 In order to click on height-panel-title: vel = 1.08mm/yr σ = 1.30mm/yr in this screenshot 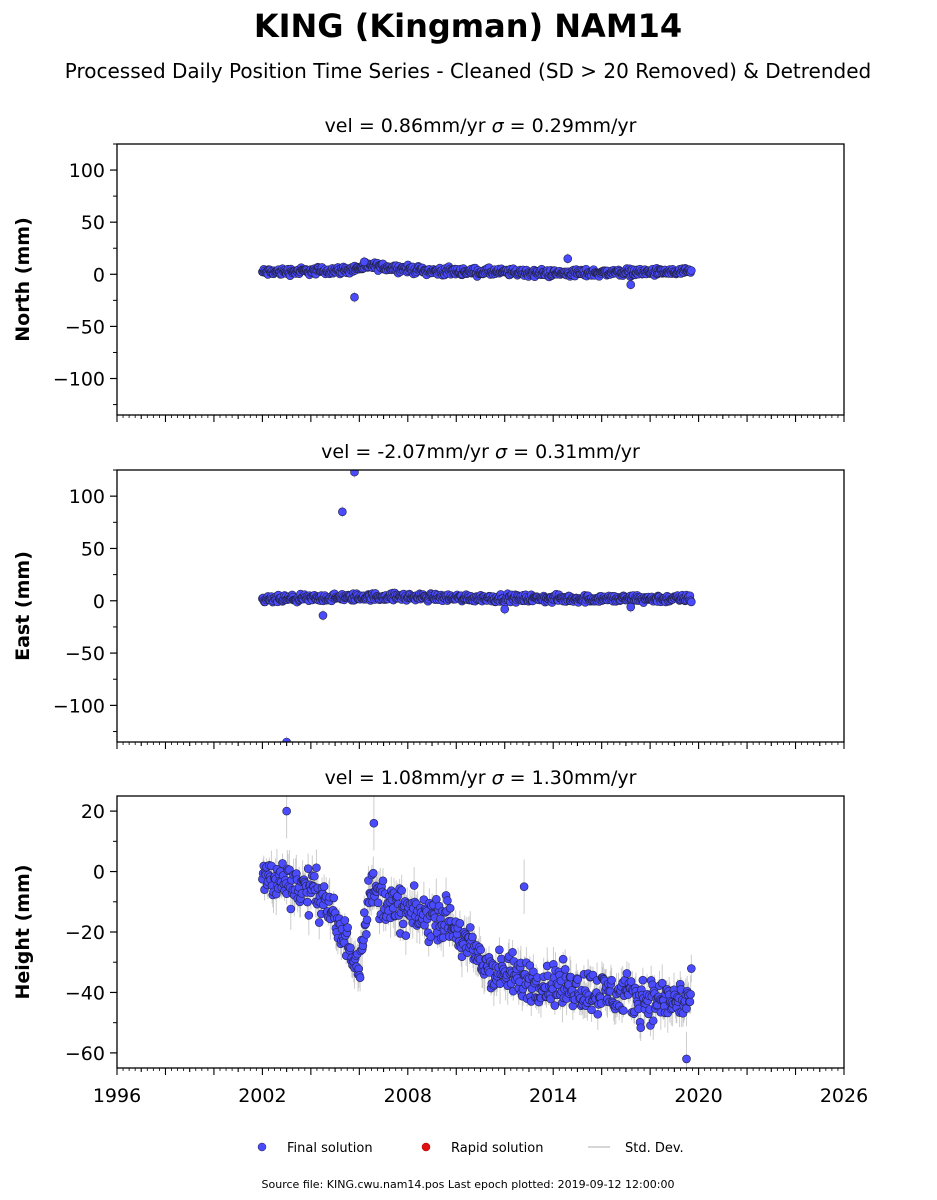, I will do `click(481, 778)`.